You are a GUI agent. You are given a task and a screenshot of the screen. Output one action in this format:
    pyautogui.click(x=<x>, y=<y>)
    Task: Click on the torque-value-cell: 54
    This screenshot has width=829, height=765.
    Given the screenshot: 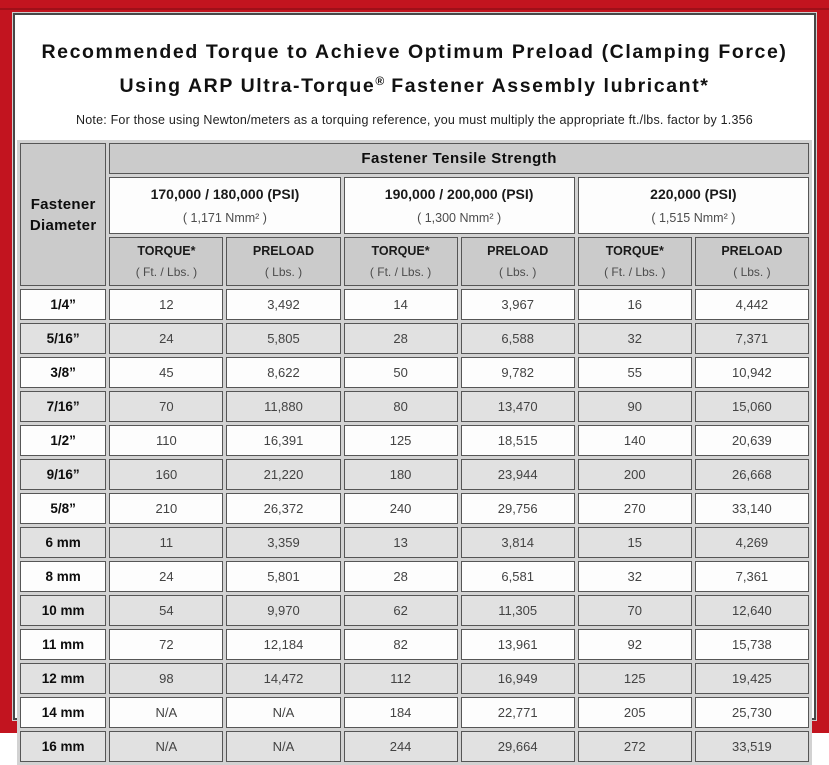 What is the action you would take?
    pyautogui.click(x=166, y=610)
    